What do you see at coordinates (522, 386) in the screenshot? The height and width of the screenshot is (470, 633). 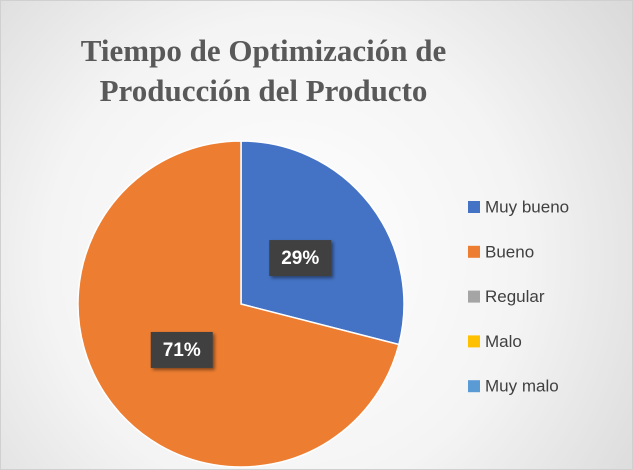 I see `legend-label: Muy malo` at bounding box center [522, 386].